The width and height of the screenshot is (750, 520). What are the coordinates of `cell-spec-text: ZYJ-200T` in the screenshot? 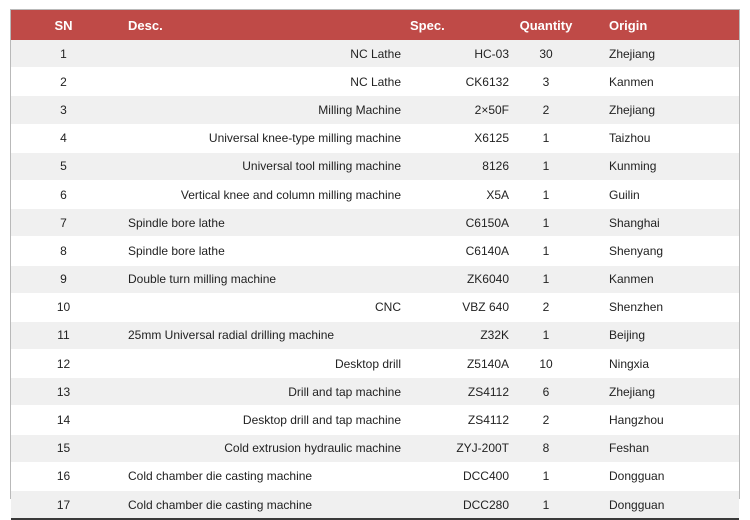 It's located at (482, 448).